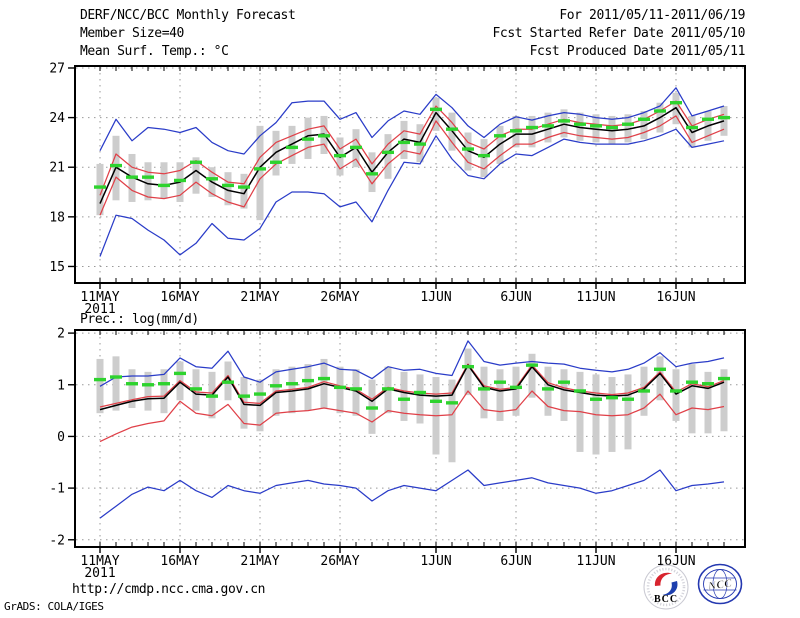 This screenshot has height=618, width=800. I want to click on prec-chart-title: Prec.: log(mm/d), so click(139, 319).